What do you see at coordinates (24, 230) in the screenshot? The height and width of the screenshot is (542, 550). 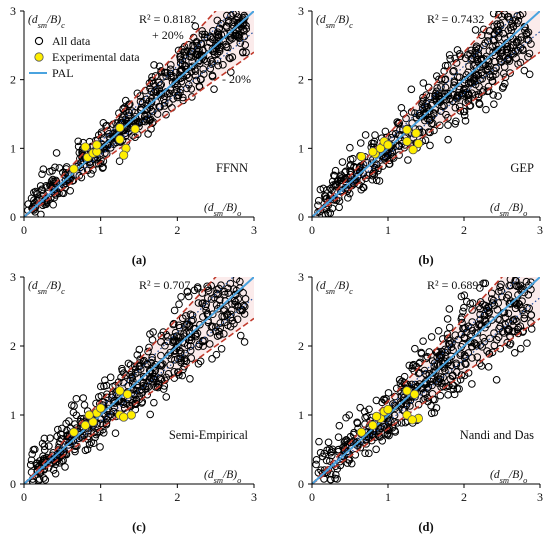 I see `x-tick-label: 0` at bounding box center [24, 230].